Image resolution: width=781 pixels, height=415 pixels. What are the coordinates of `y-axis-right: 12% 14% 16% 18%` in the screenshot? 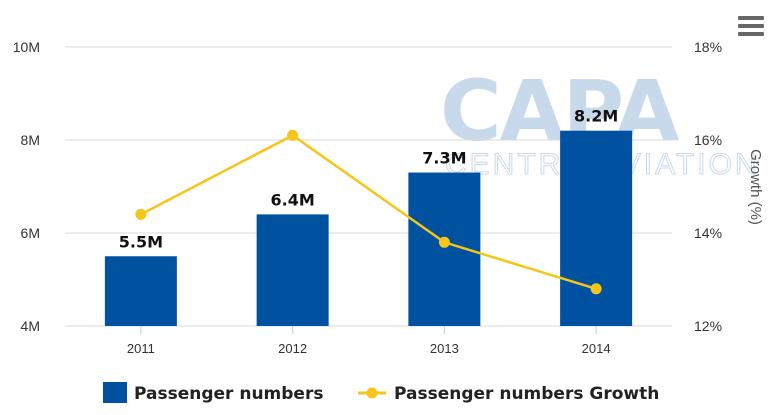 It's located at (708, 186).